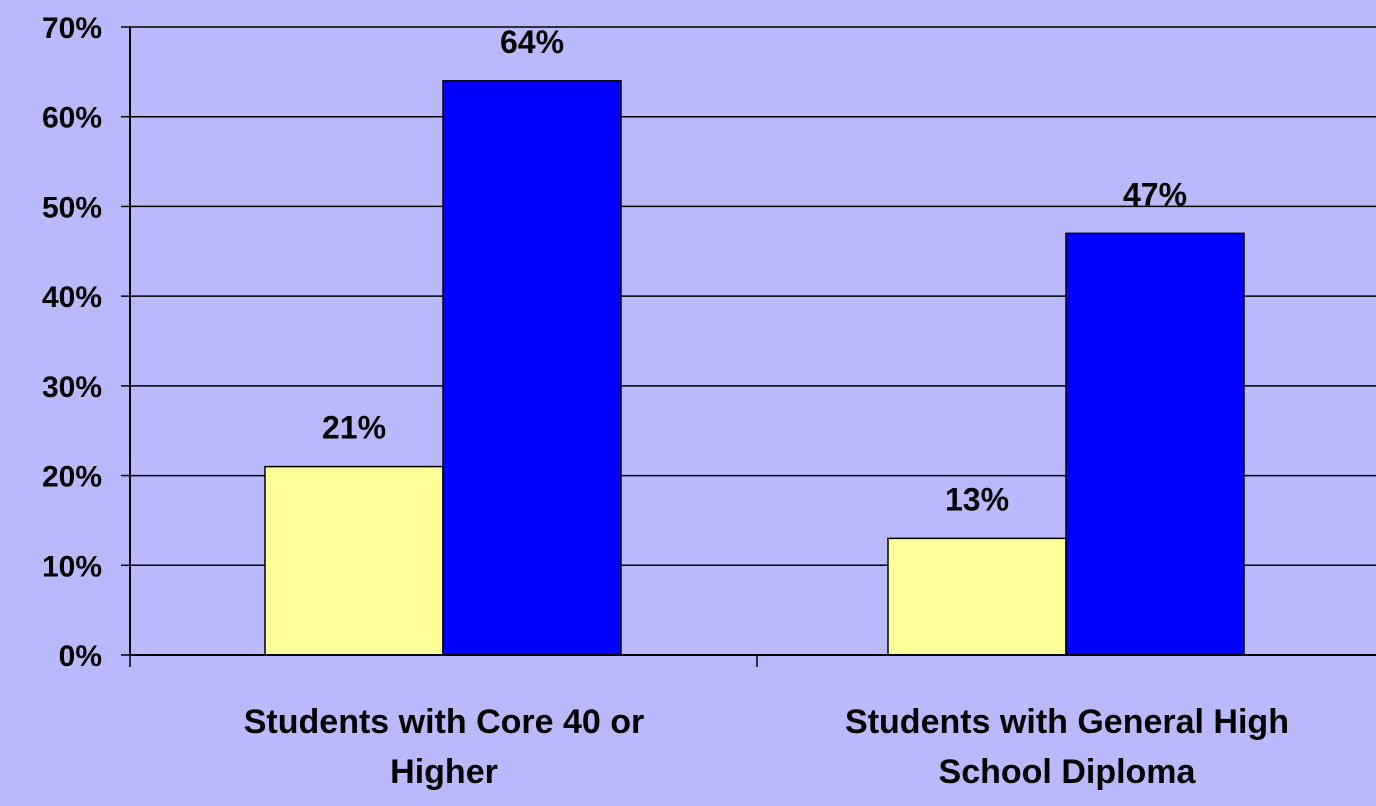 Image resolution: width=1376 pixels, height=806 pixels. What do you see at coordinates (80, 656) in the screenshot?
I see `y-tick-label: 0%` at bounding box center [80, 656].